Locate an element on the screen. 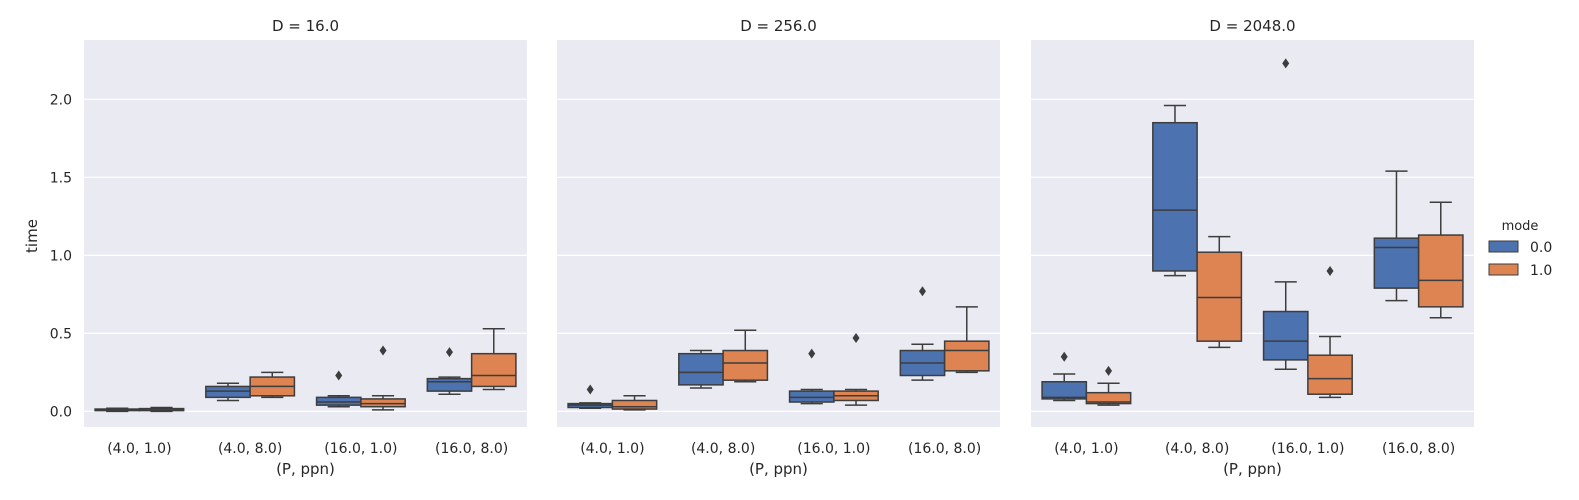 Image resolution: width=1579 pixels, height=500 pixels. legend-label: 0.0 is located at coordinates (1541, 248).